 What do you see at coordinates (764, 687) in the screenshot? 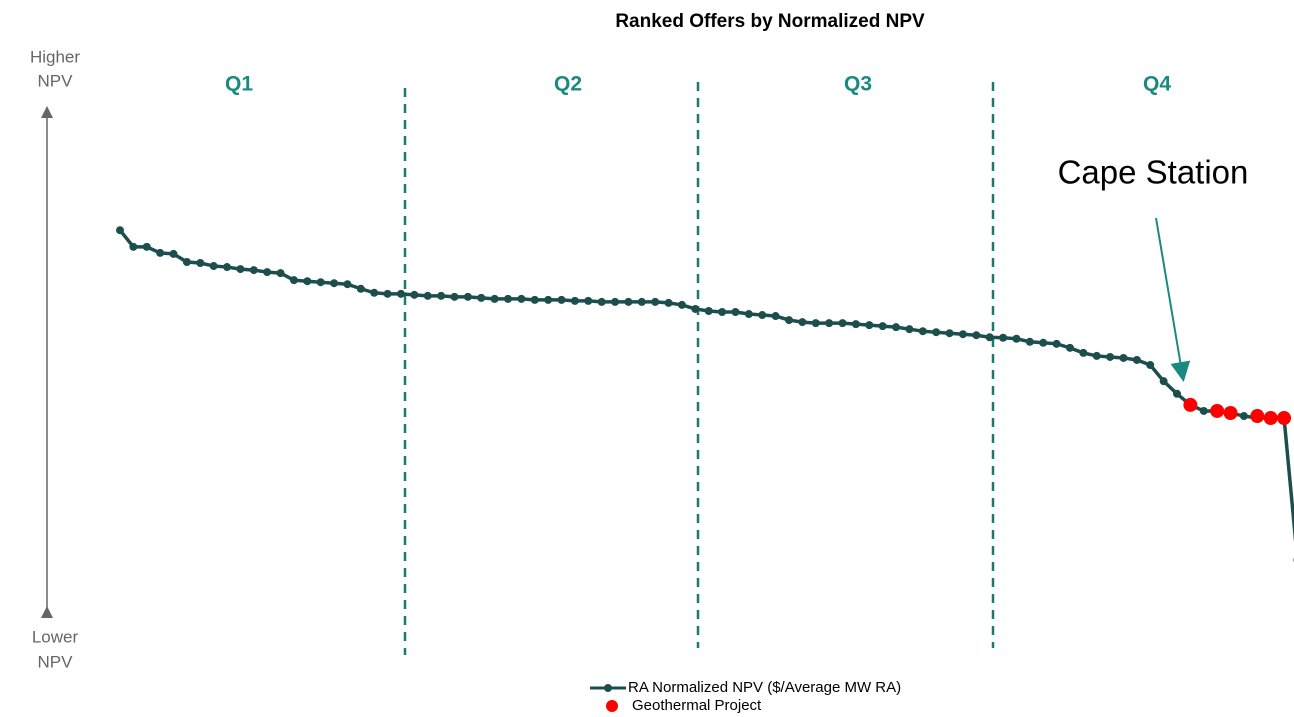
I see `legend-label: RA Normalized NPV ($/Average MW RA)` at bounding box center [764, 687].